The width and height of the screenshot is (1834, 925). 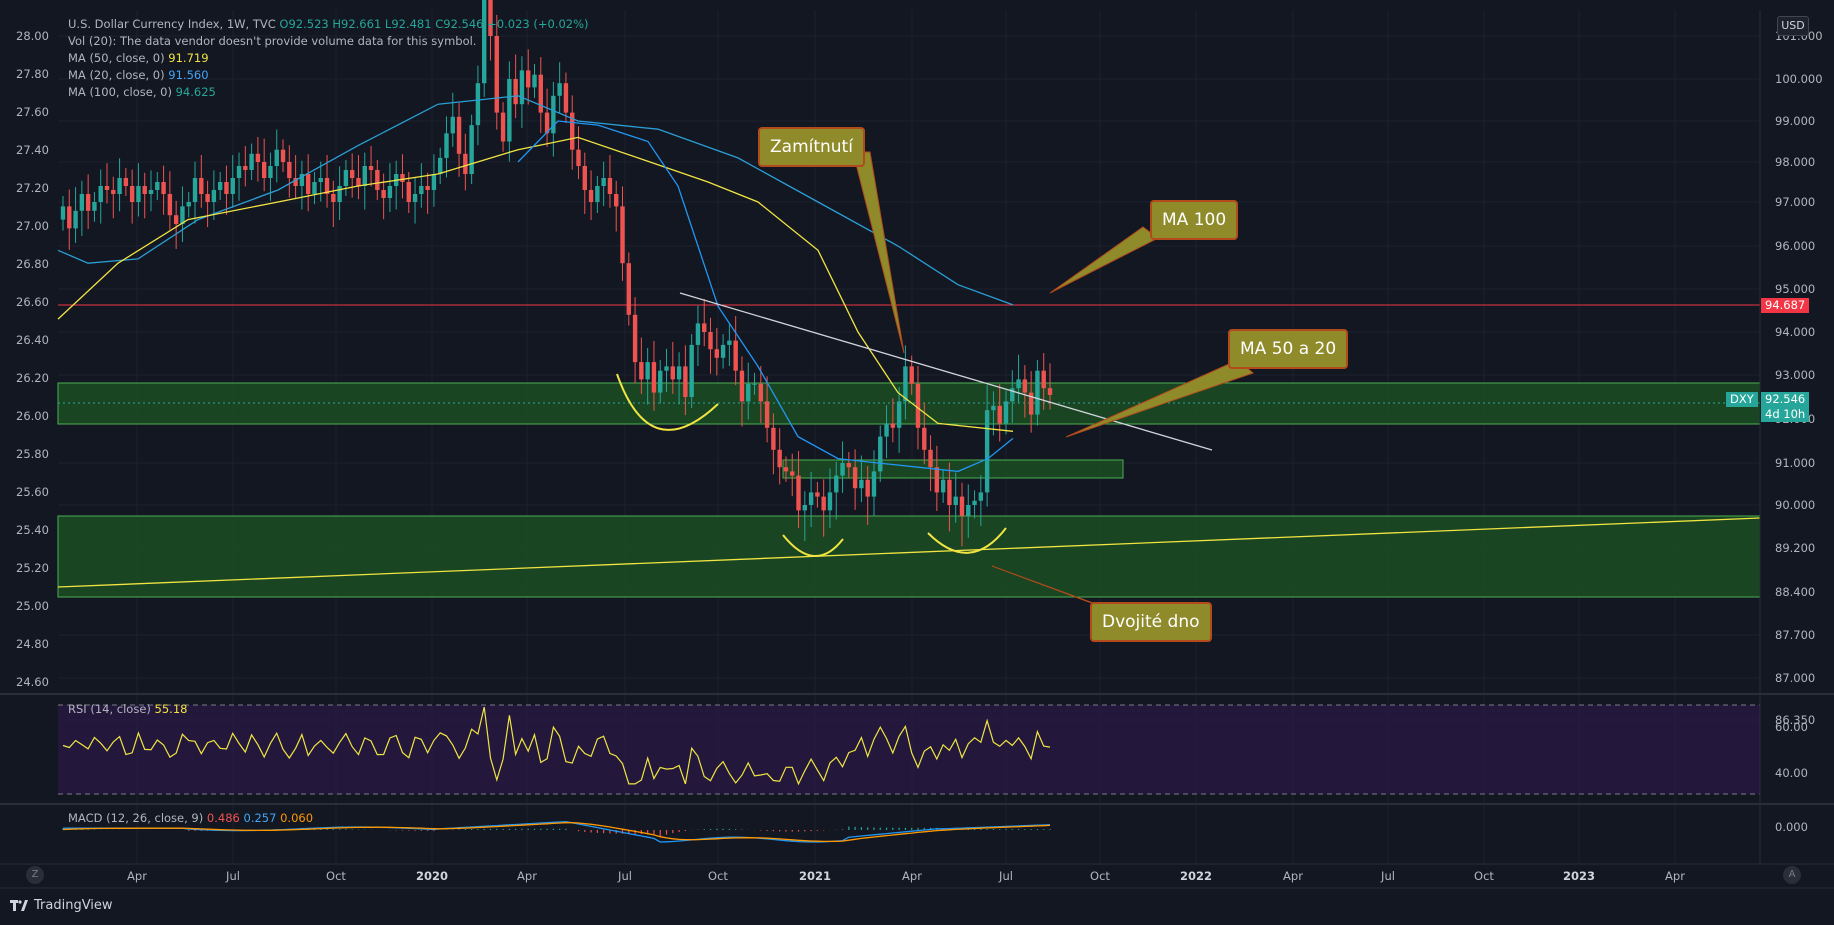 What do you see at coordinates (1785, 305) in the screenshot?
I see `level-price-tag: 94.687` at bounding box center [1785, 305].